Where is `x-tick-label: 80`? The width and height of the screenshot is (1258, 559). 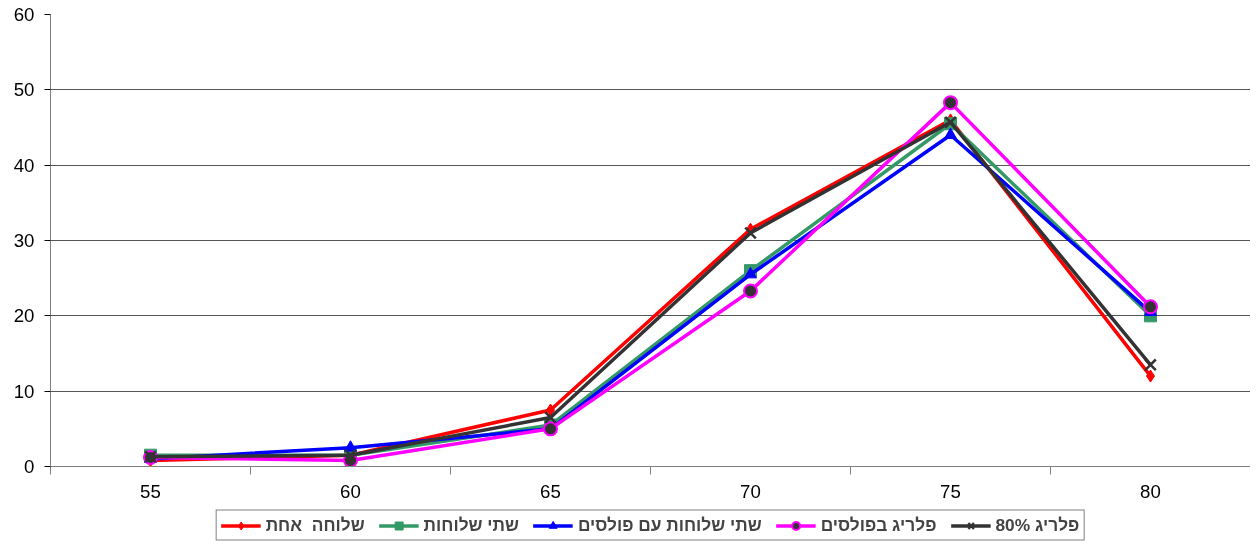
x-tick-label: 80 is located at coordinates (1150, 491).